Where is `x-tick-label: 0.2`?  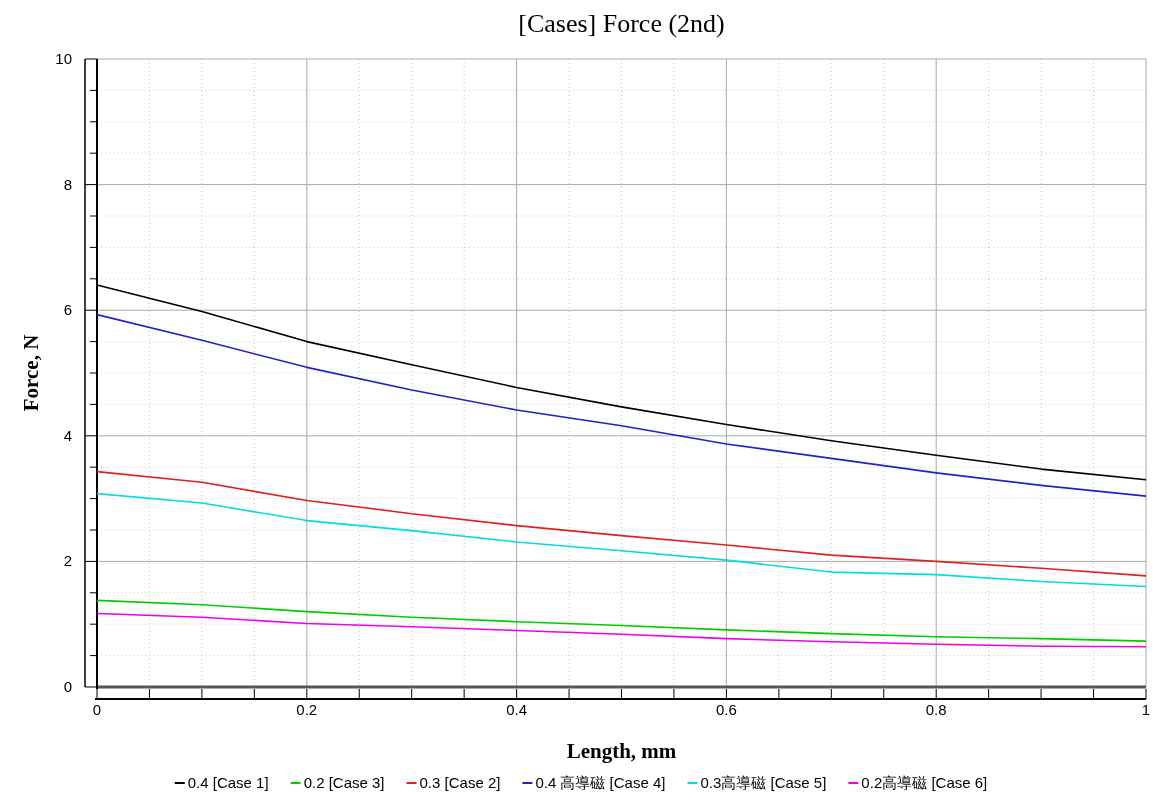 x-tick-label: 0.2 is located at coordinates (307, 709).